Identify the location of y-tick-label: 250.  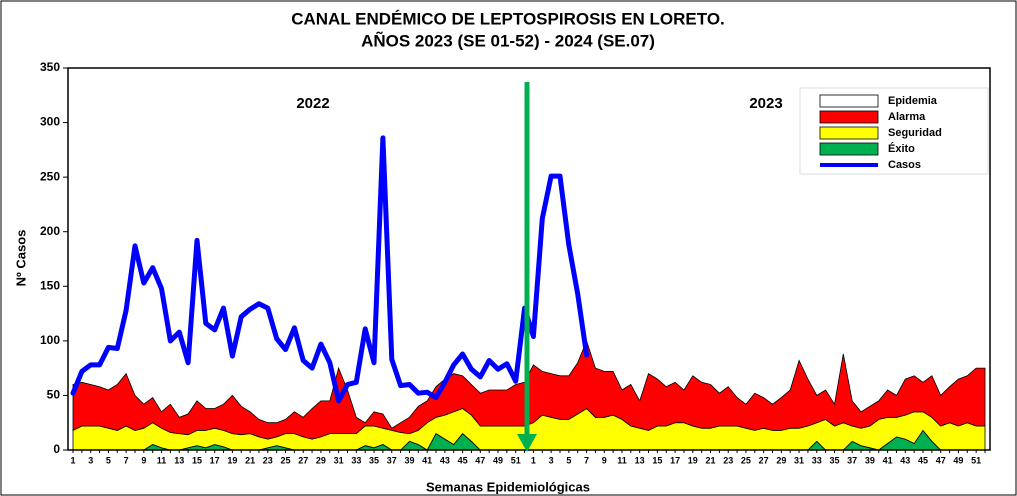
(50, 176).